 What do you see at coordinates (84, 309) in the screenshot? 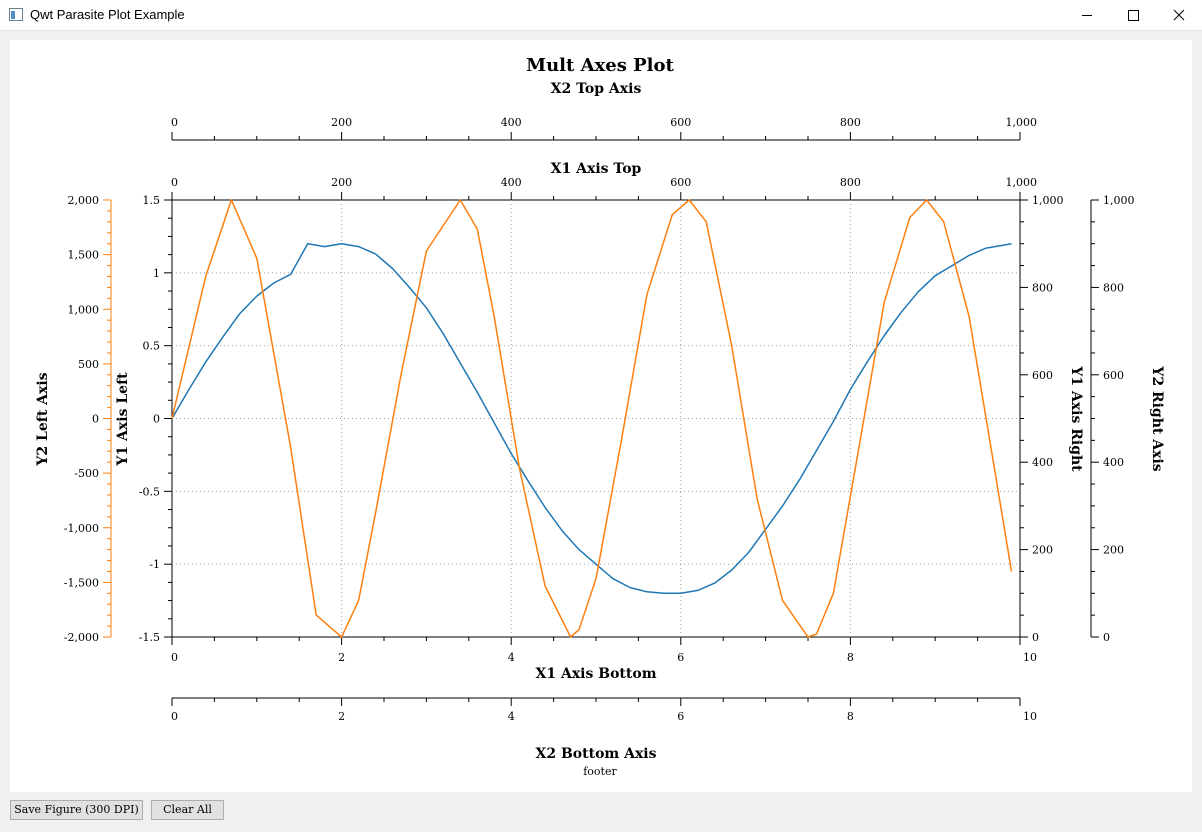
I see `y2-left-axis-tick-label: 1,000` at bounding box center [84, 309].